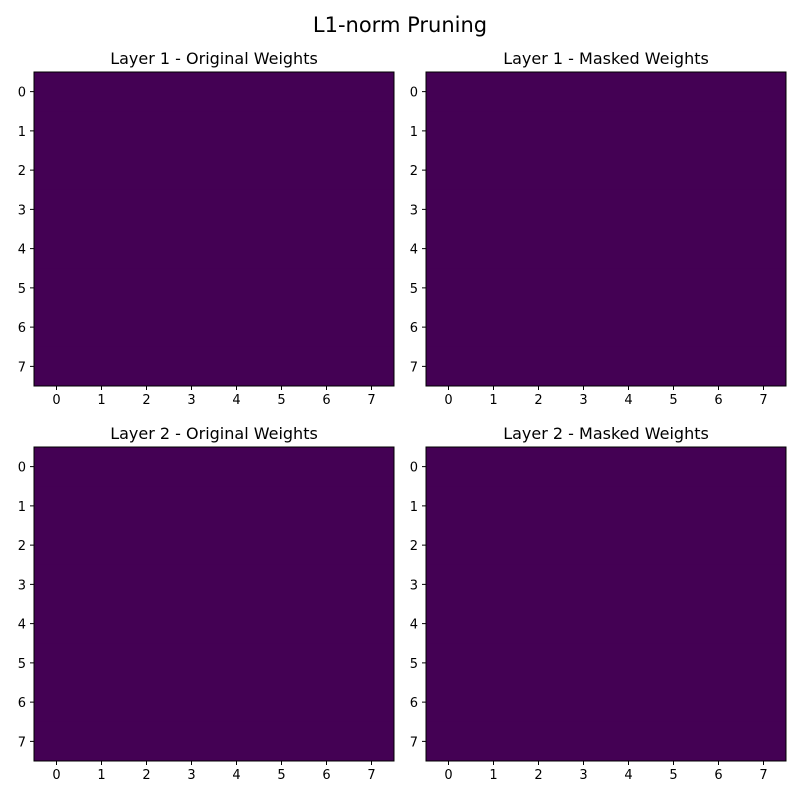  What do you see at coordinates (22, 507) in the screenshot?
I see `y-tick-label: 1` at bounding box center [22, 507].